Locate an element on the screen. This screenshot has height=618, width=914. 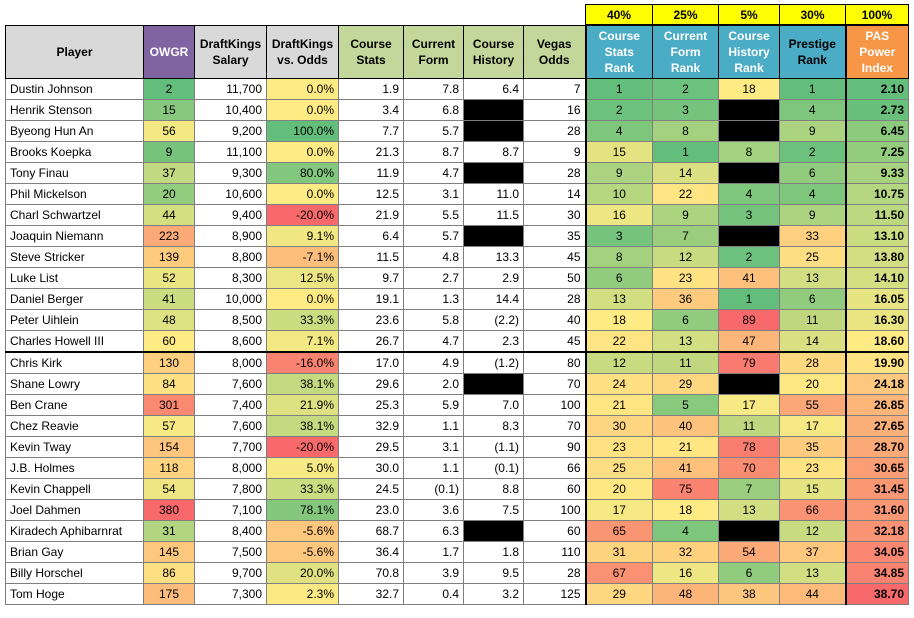
header-current-form-rank: Current Form Rank is located at coordinates (685, 52).